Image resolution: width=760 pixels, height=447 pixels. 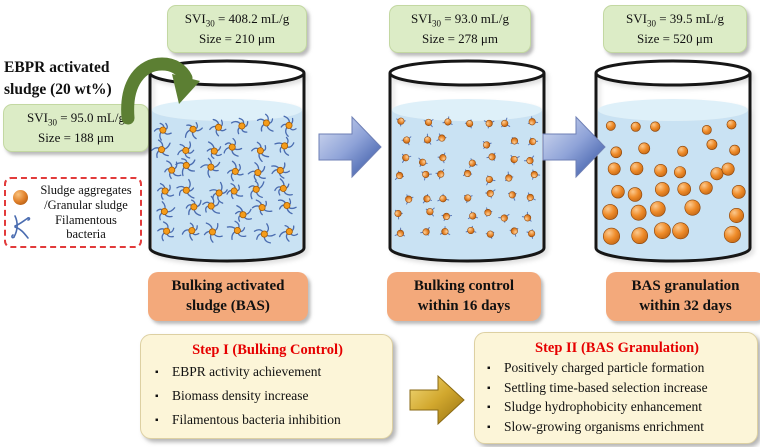 I want to click on svi-line: SVI30 = 39.5 mL/g, so click(x=675, y=20).